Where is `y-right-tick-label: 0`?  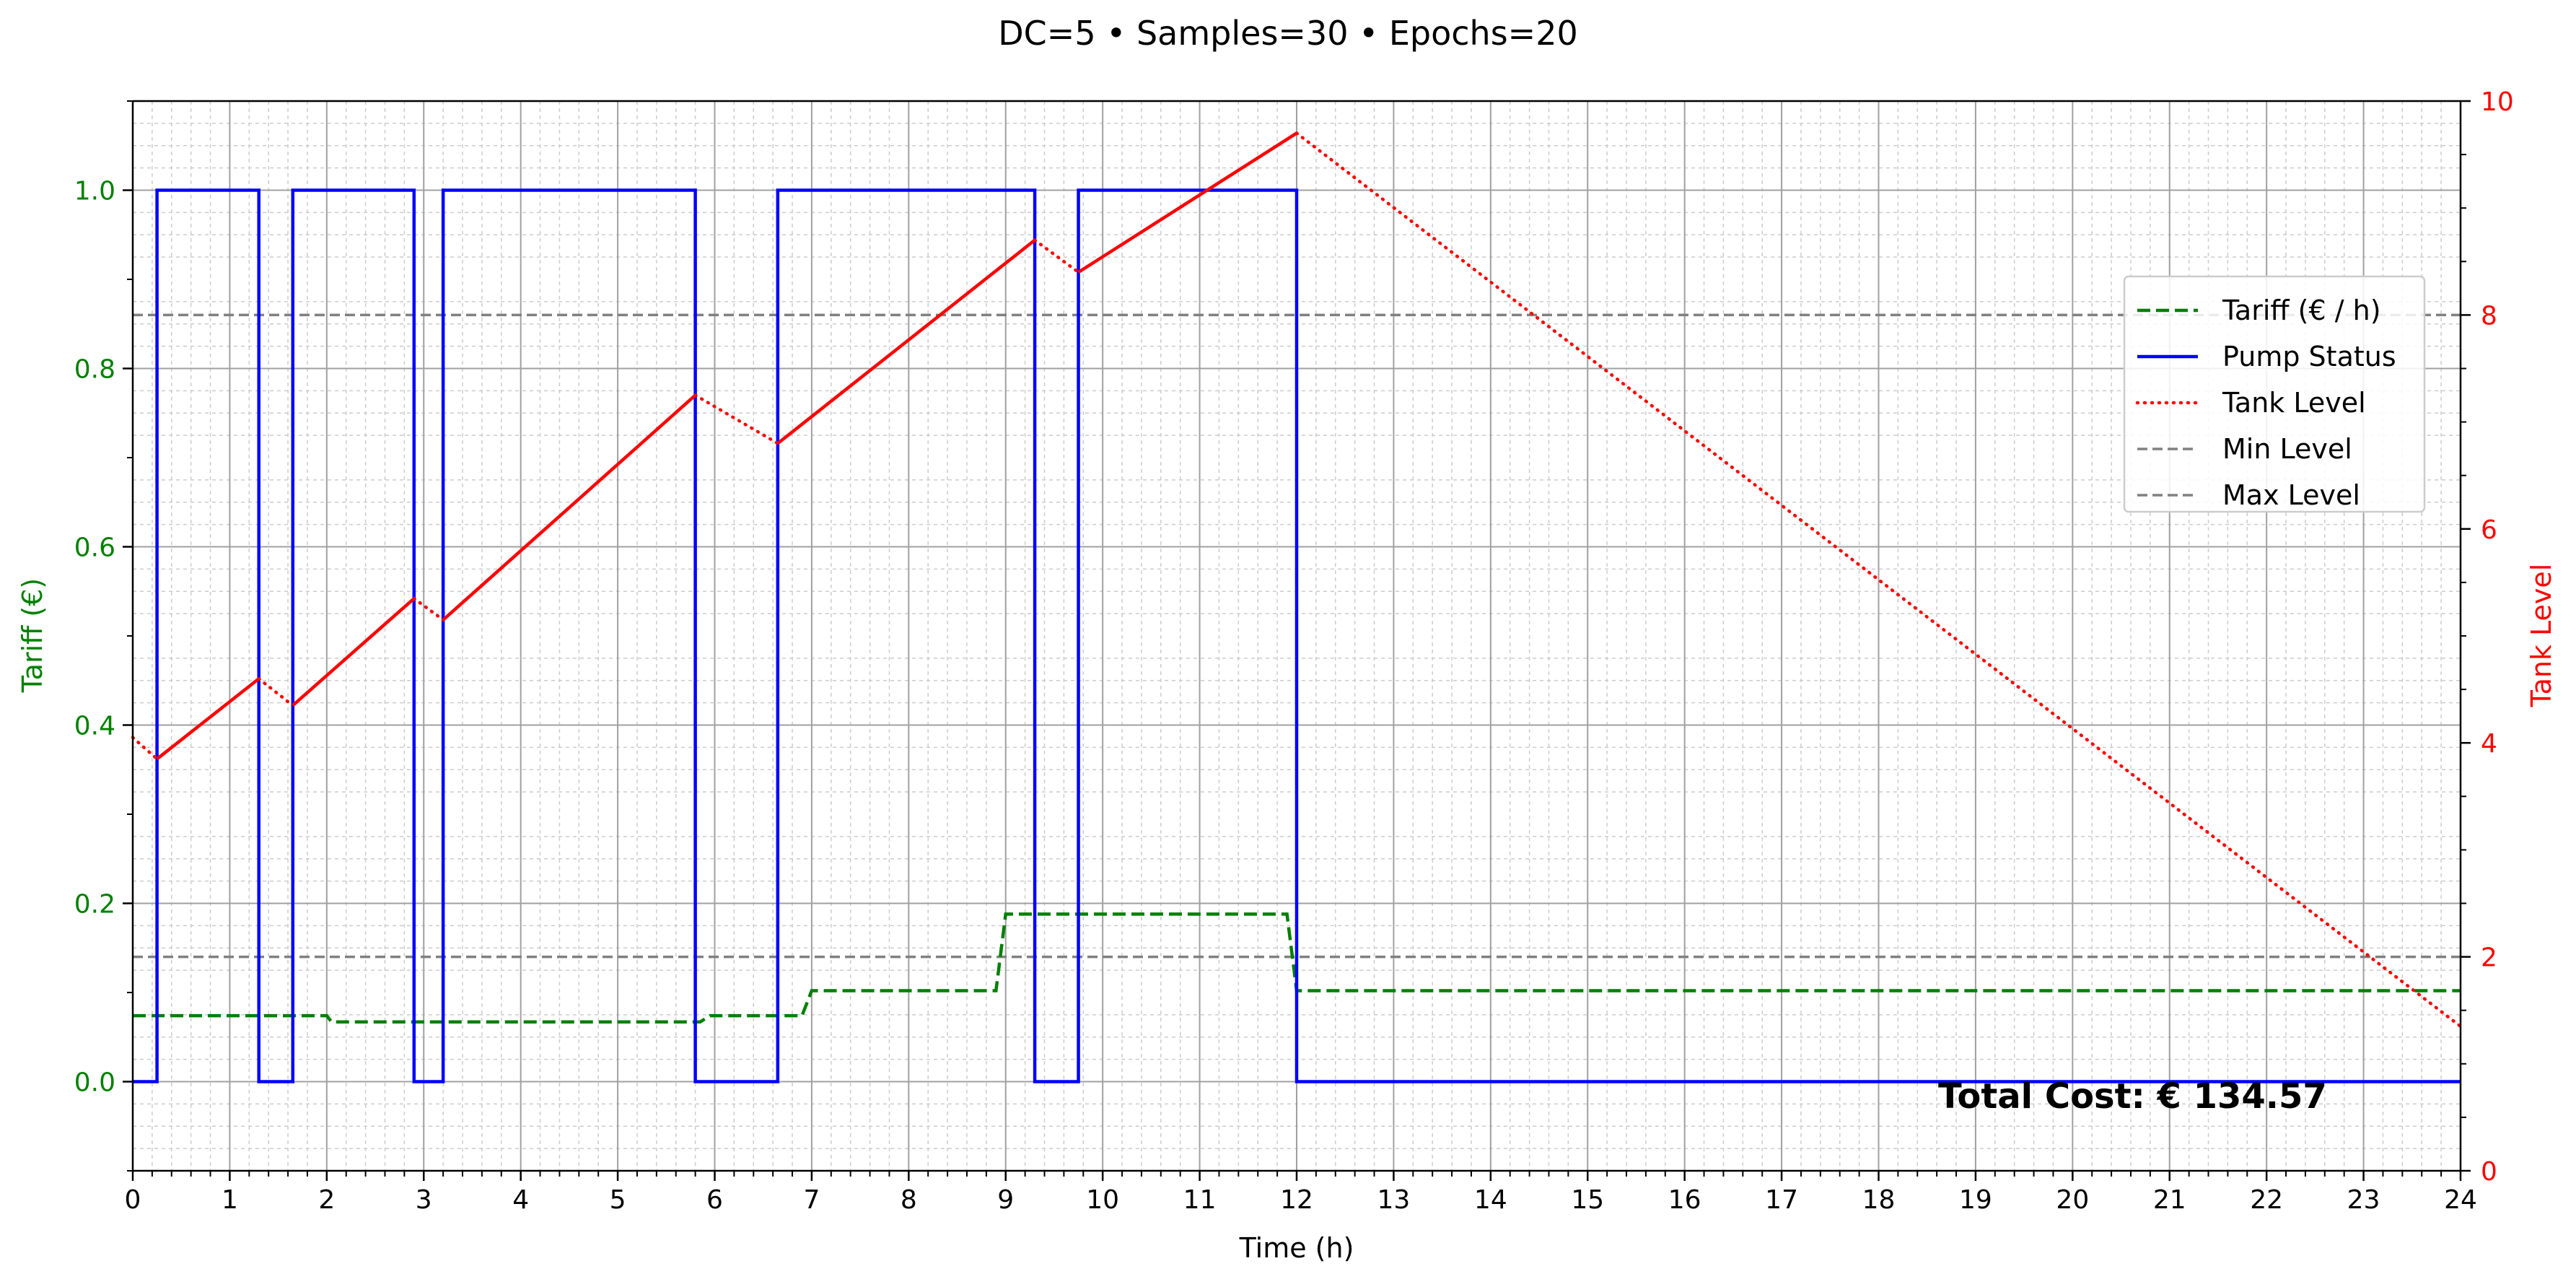 y-right-tick-label: 0 is located at coordinates (2489, 1172).